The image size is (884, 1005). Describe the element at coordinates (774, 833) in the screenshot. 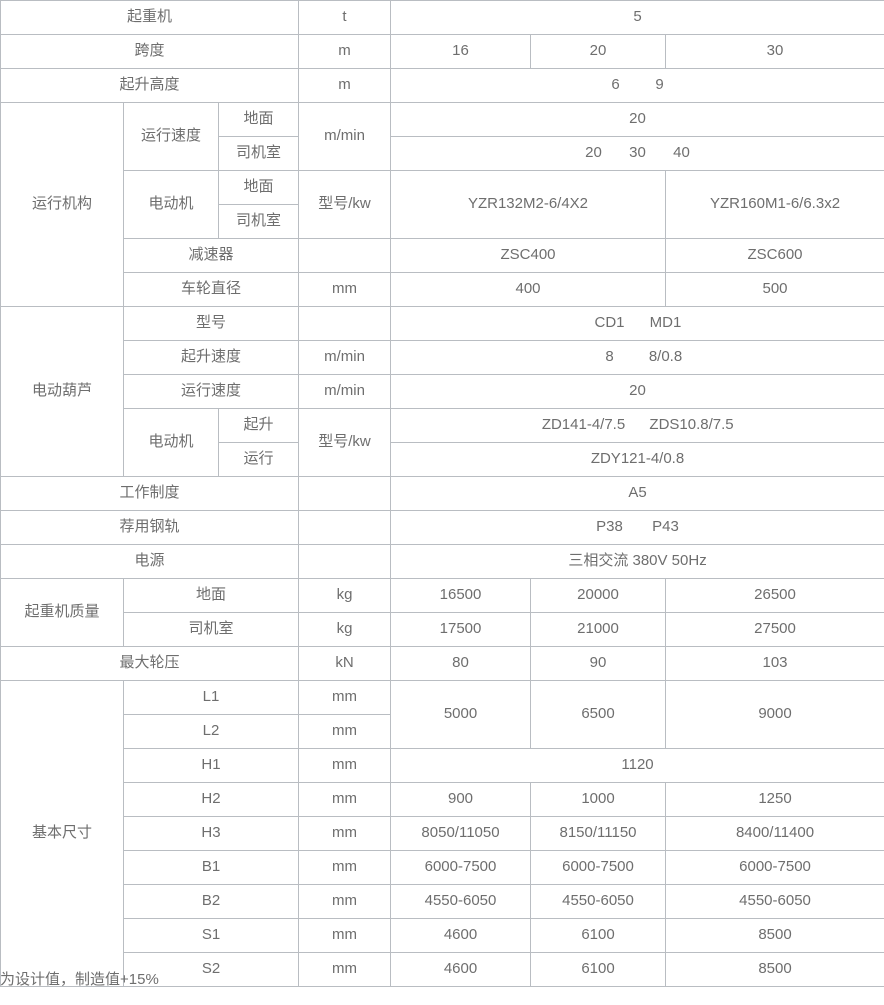

I see `cell-H3-v3: 8400/11400` at that location.